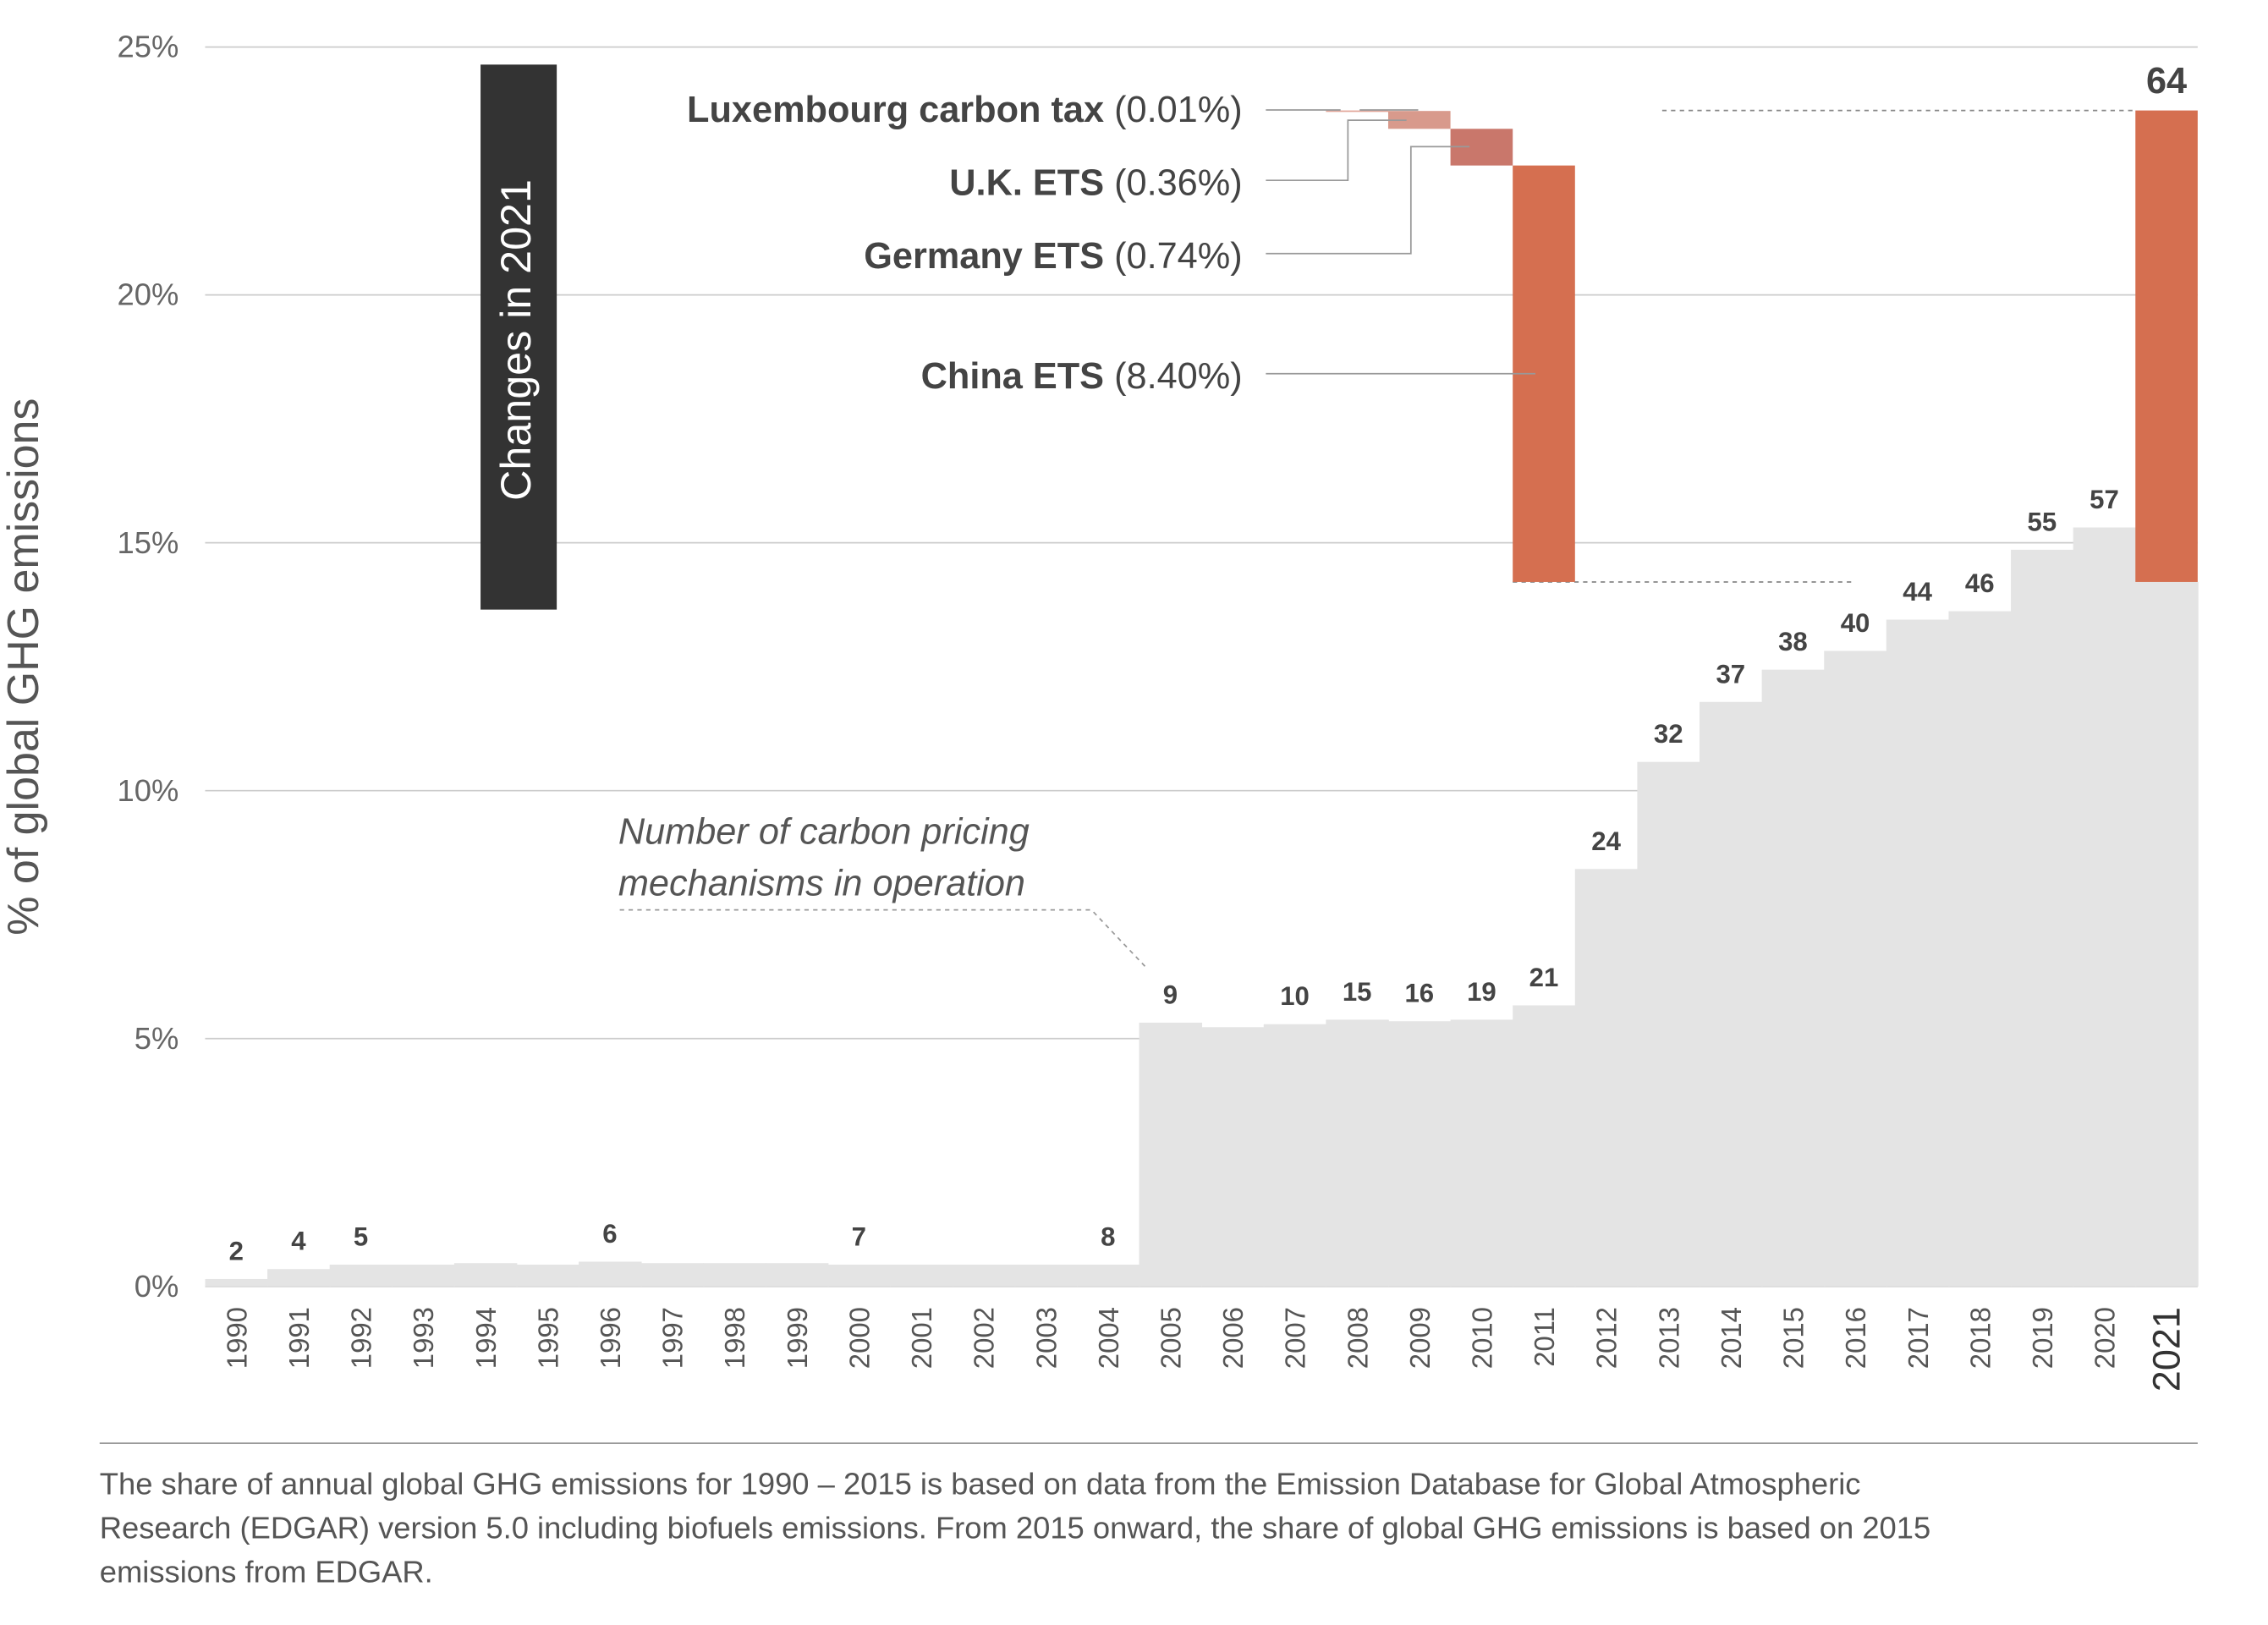 The image size is (2268, 1625). I want to click on x-tick-label: 2018, so click(1980, 1338).